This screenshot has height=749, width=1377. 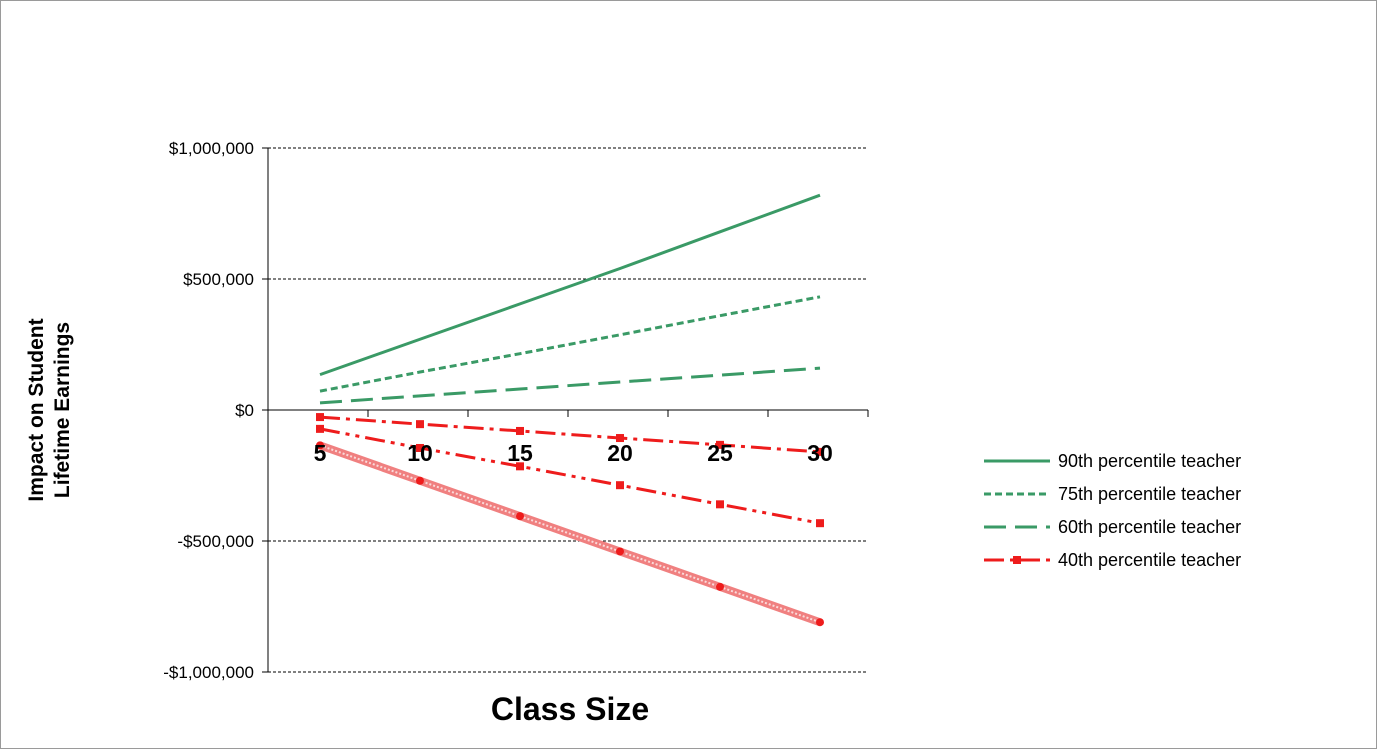 What do you see at coordinates (208, 410) in the screenshot?
I see `y-tick-labels: -$1,000,000 -$500,000 $0 $500,000 $1,000,000` at bounding box center [208, 410].